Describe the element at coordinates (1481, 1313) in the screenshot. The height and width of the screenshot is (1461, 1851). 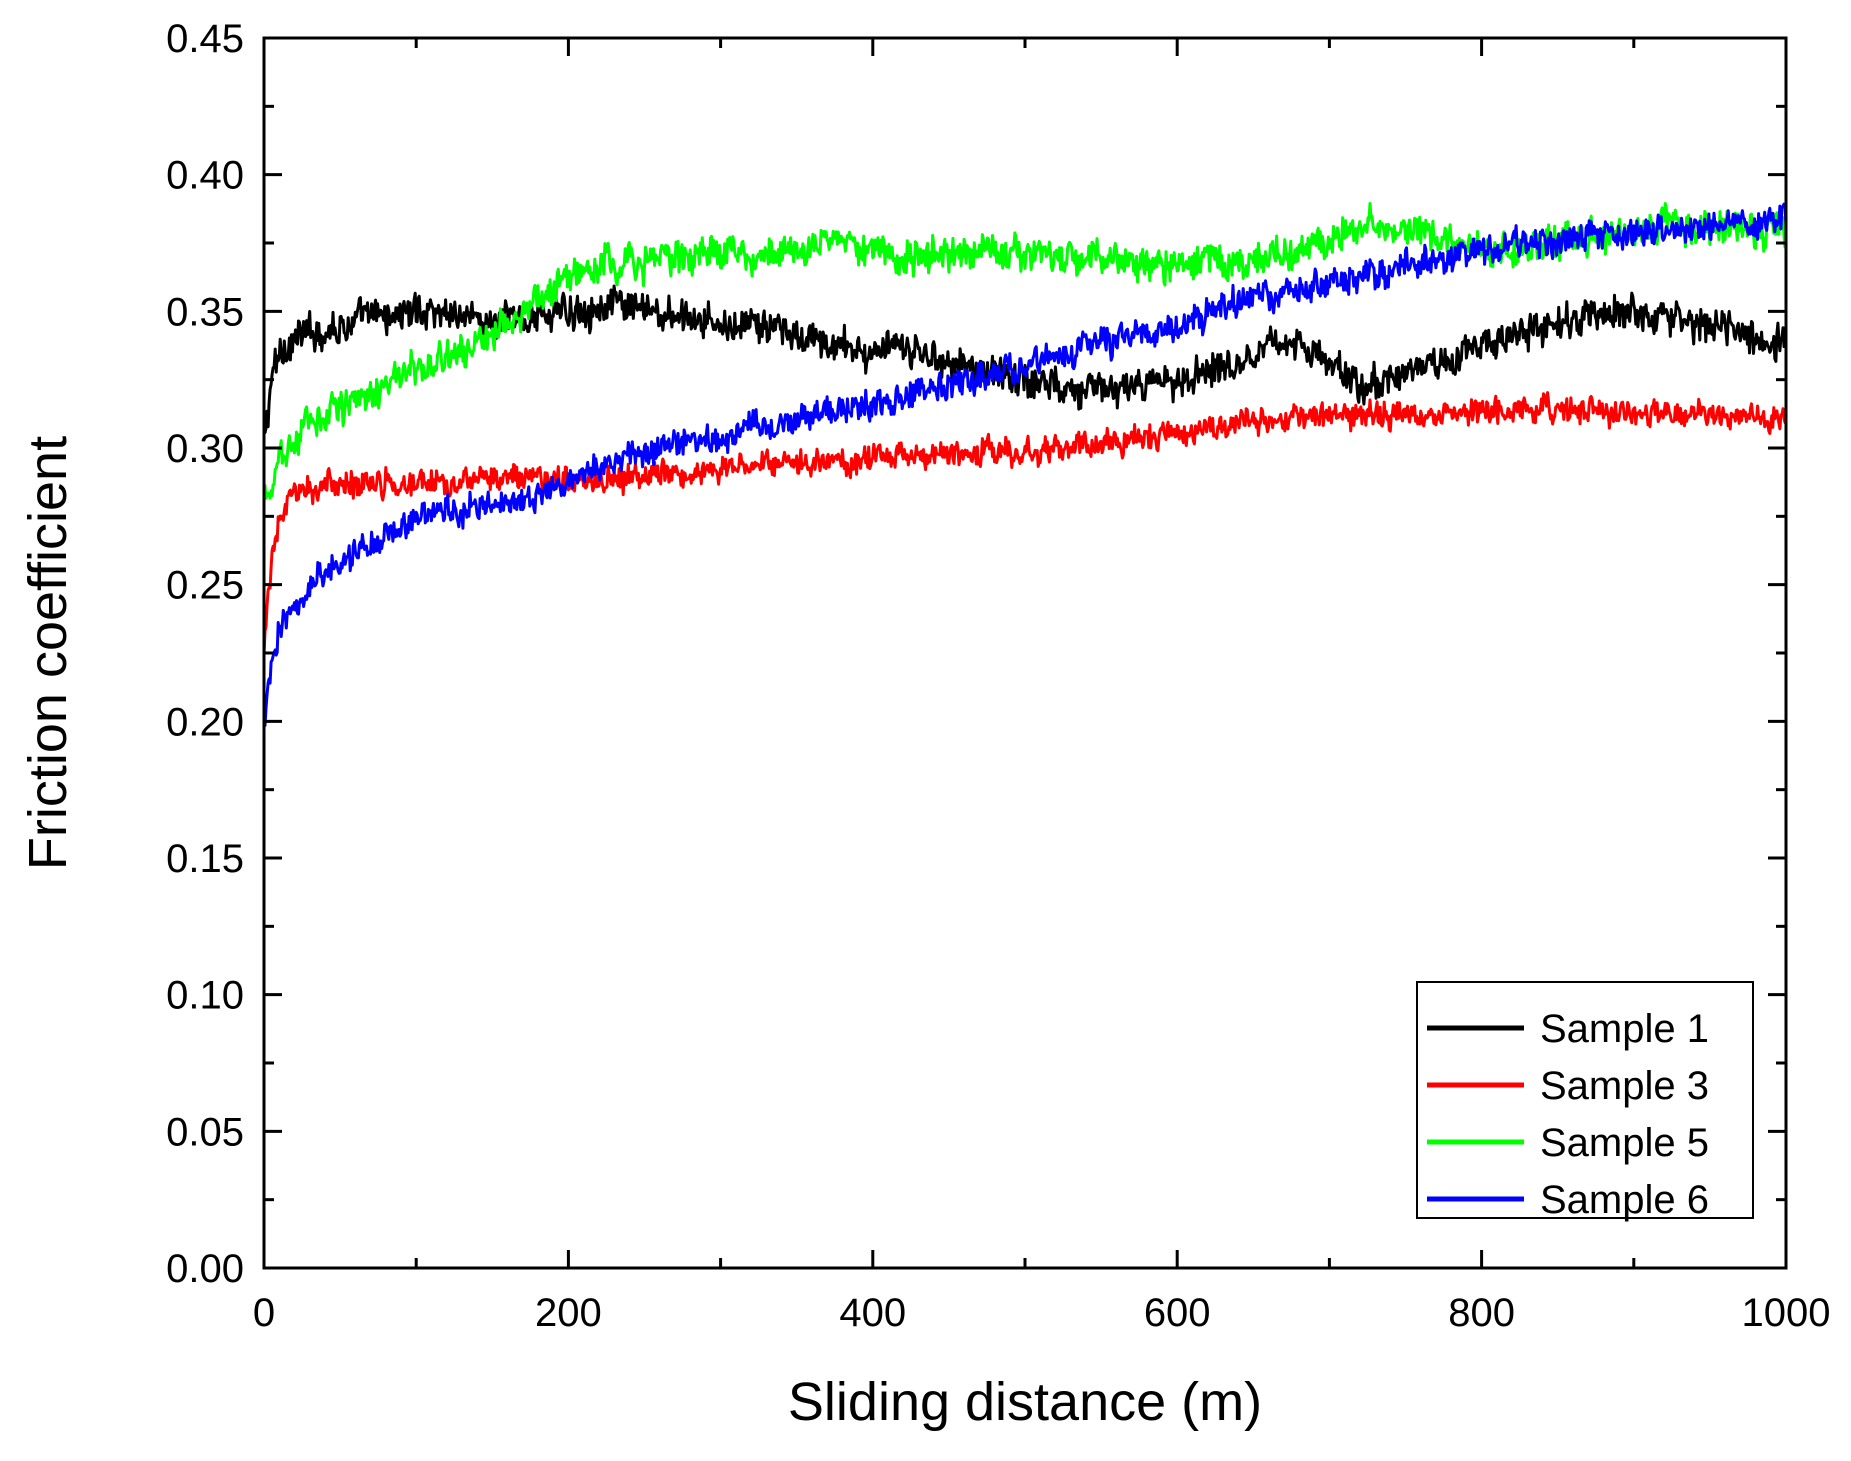
I see `x-tick-label: 800` at that location.